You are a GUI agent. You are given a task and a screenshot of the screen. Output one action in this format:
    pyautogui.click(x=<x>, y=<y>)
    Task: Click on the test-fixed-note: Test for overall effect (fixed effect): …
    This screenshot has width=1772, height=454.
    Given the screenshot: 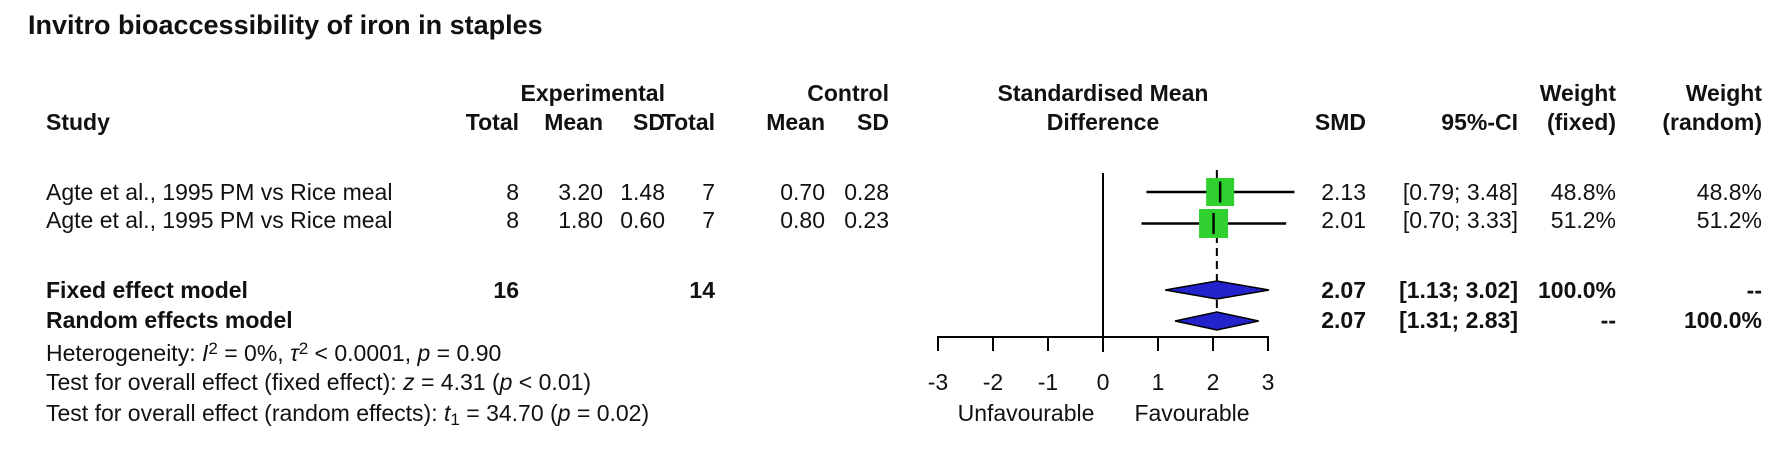 What is the action you would take?
    pyautogui.click(x=318, y=382)
    